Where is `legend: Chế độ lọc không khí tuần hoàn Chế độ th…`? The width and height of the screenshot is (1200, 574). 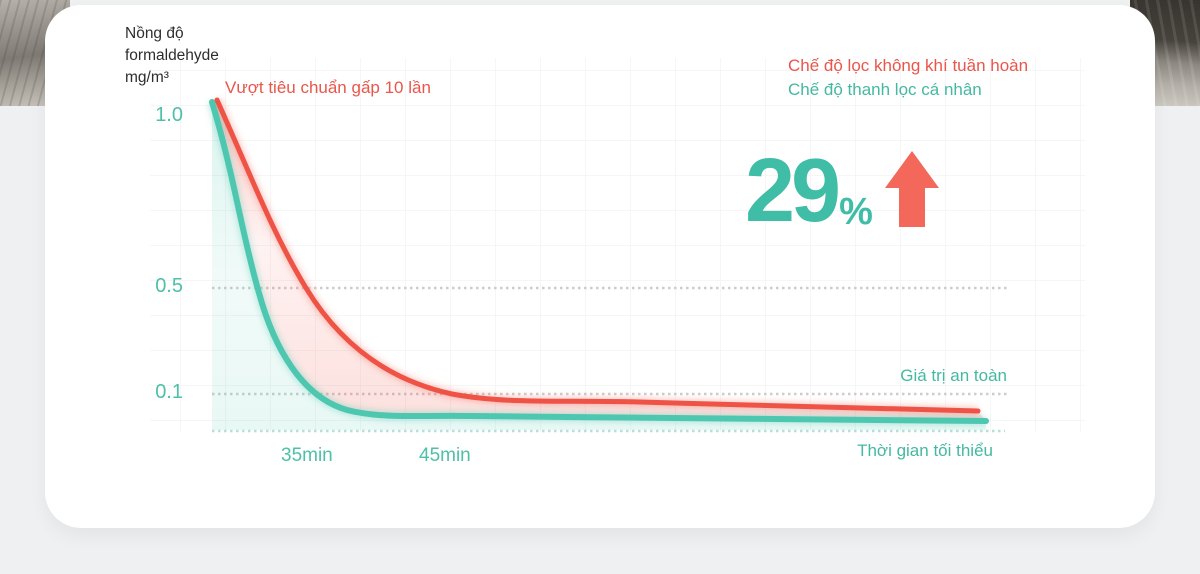 legend: Chế độ lọc không khí tuần hoàn Chế độ th… is located at coordinates (908, 78).